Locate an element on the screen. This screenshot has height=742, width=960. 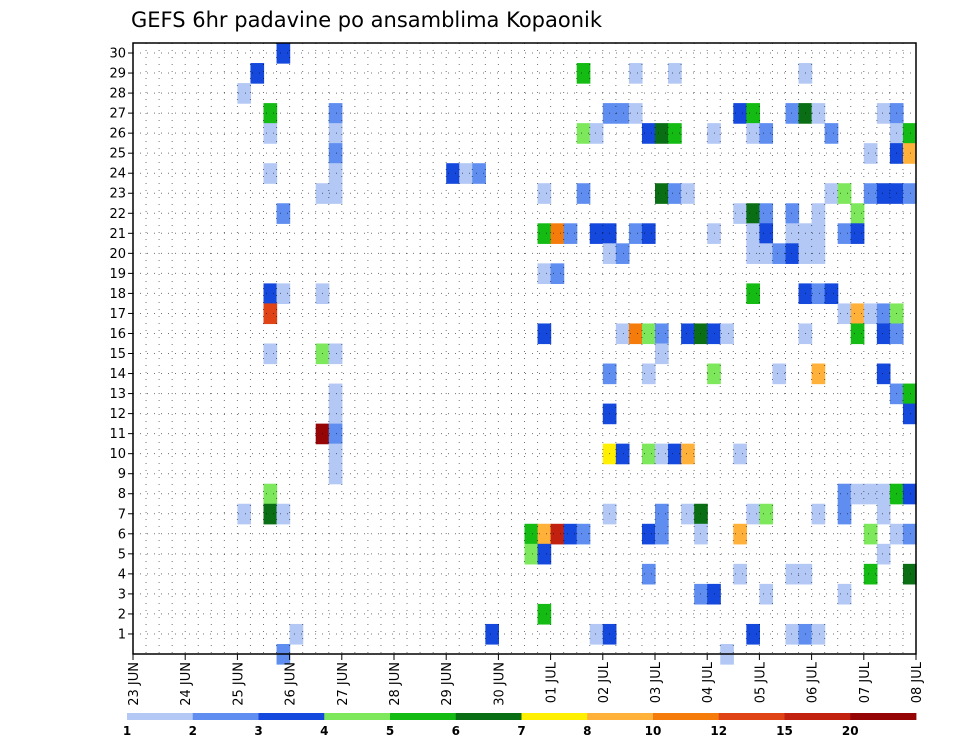
y-tick-label: 20 is located at coordinates (117, 254).